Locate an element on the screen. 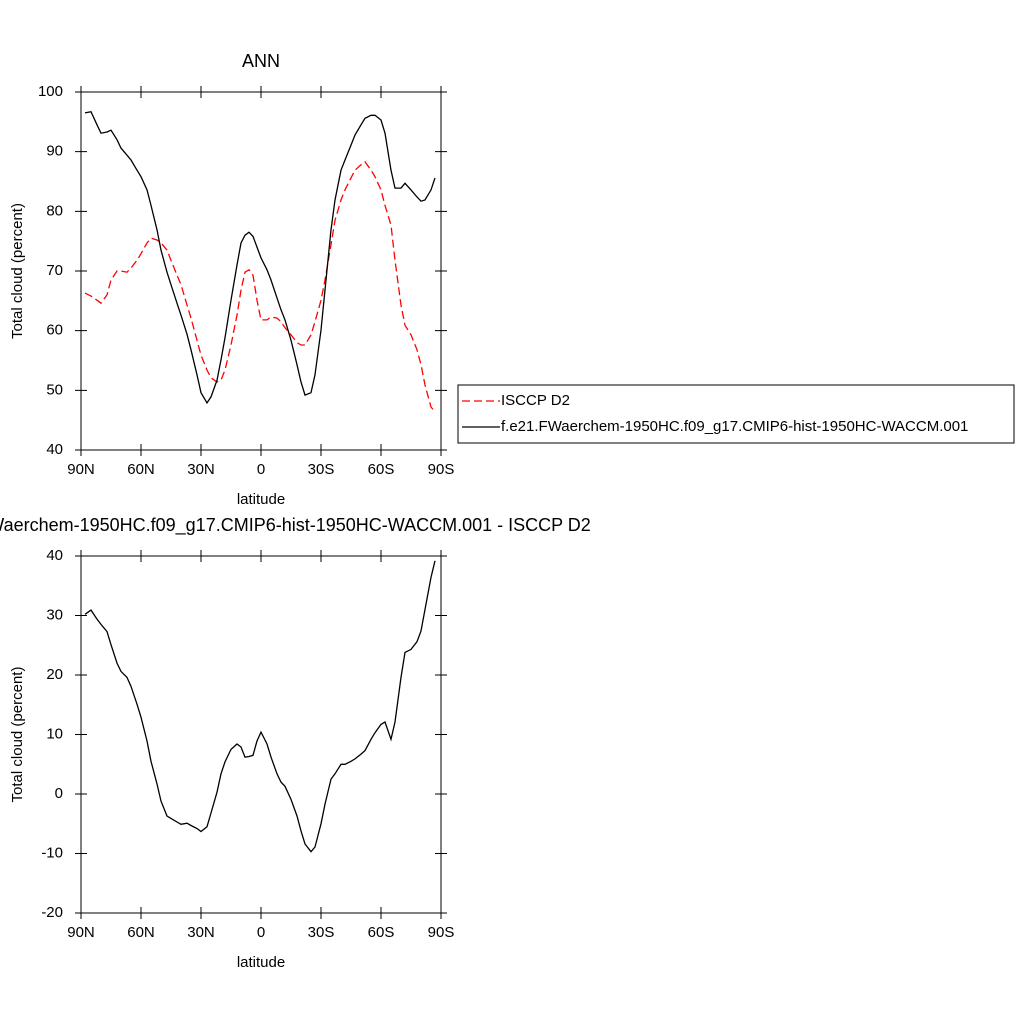  legend-box is located at coordinates (736, 414).